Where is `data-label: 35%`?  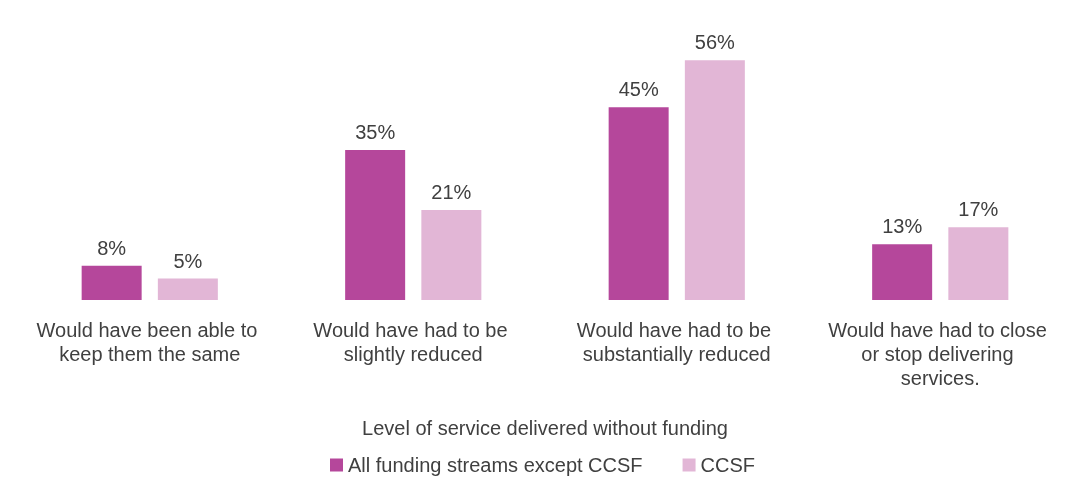 data-label: 35% is located at coordinates (375, 132).